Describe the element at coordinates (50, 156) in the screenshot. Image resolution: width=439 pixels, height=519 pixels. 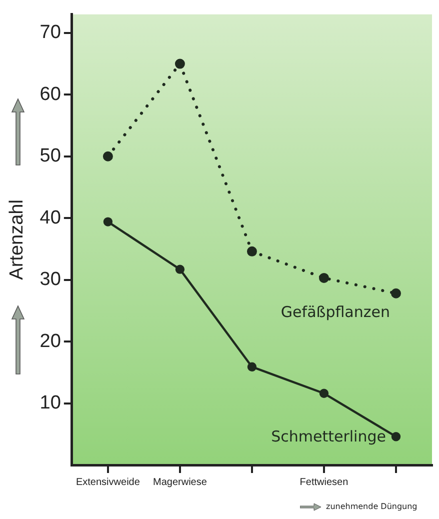
I see `y-tick-label: 50` at that location.